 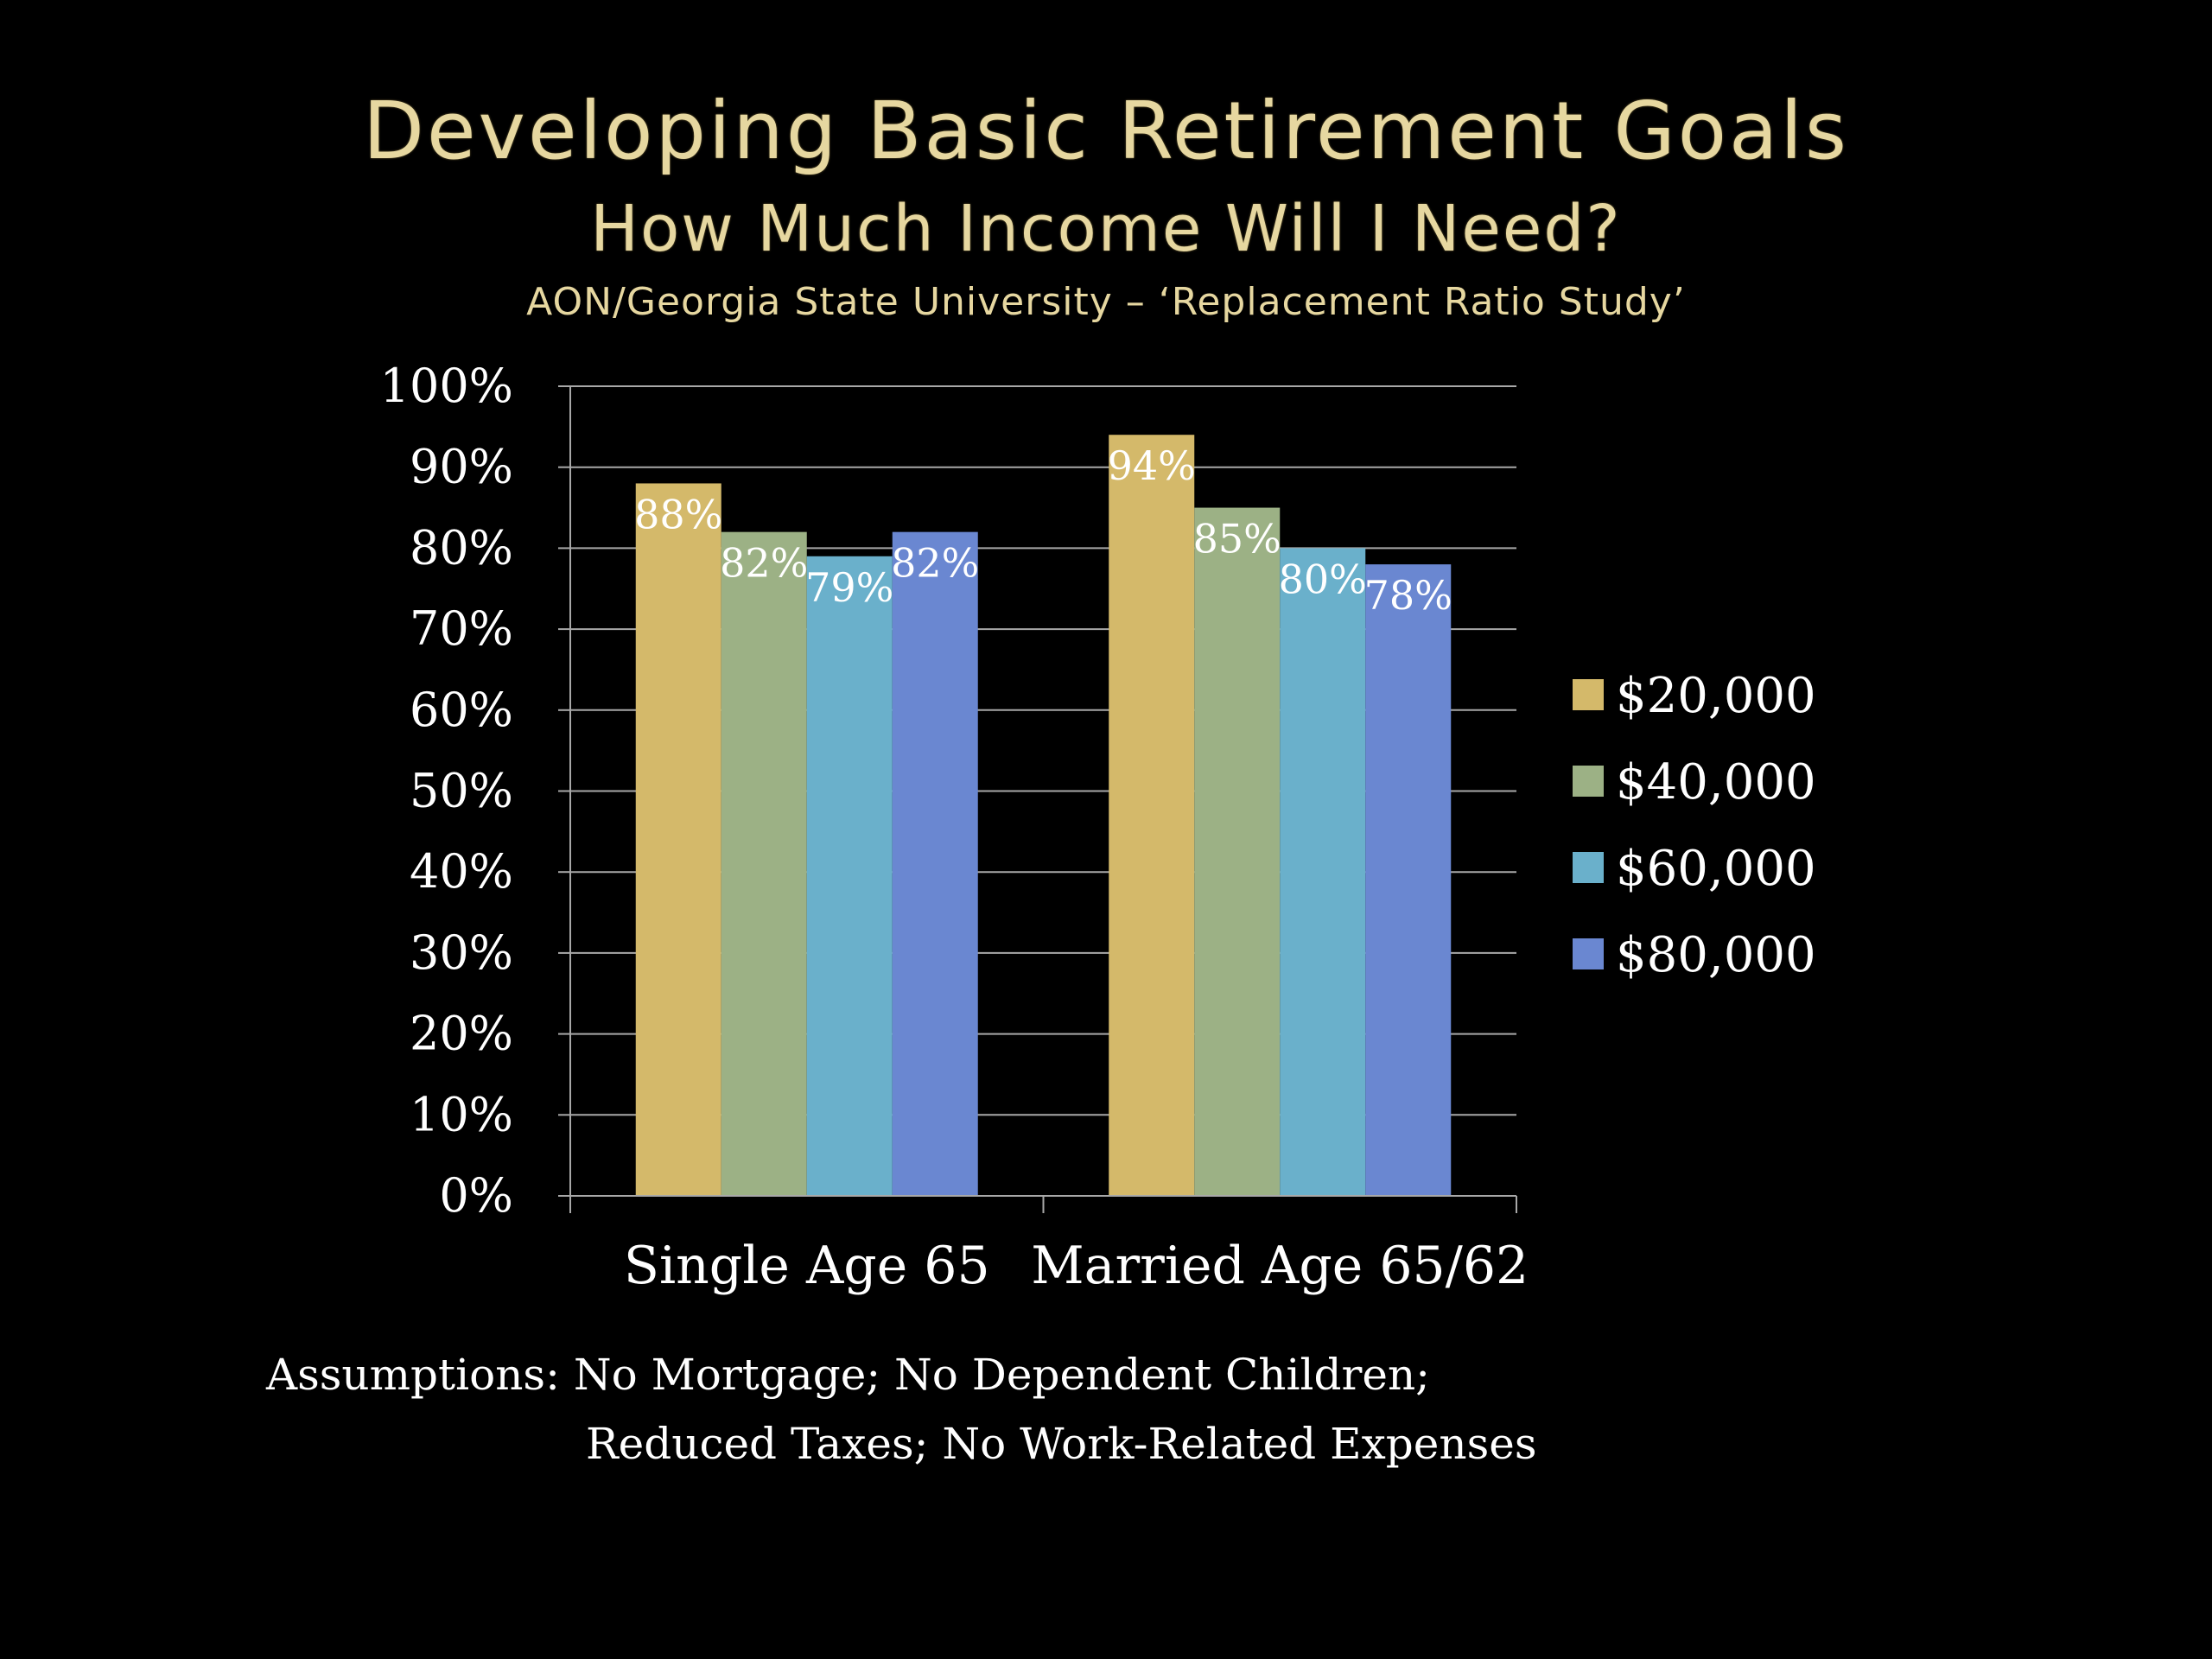 What do you see at coordinates (1716, 696) in the screenshot?
I see `legend-label: $20,000` at bounding box center [1716, 696].